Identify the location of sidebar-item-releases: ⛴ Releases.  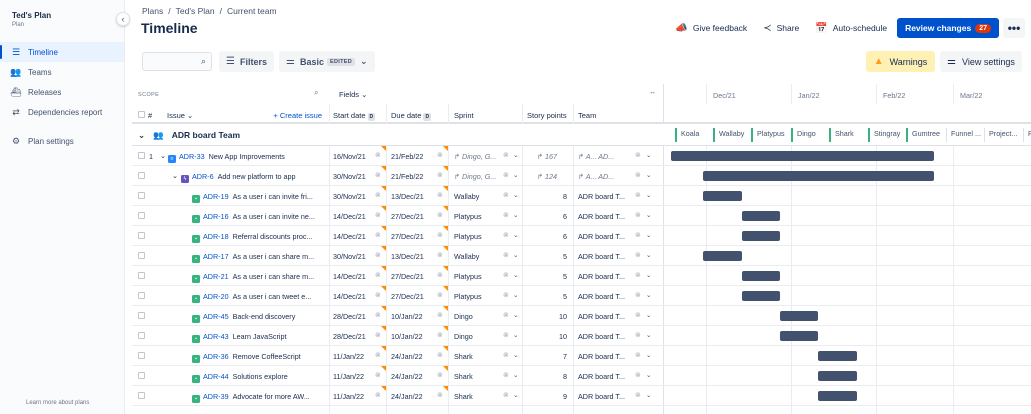
(62, 92).